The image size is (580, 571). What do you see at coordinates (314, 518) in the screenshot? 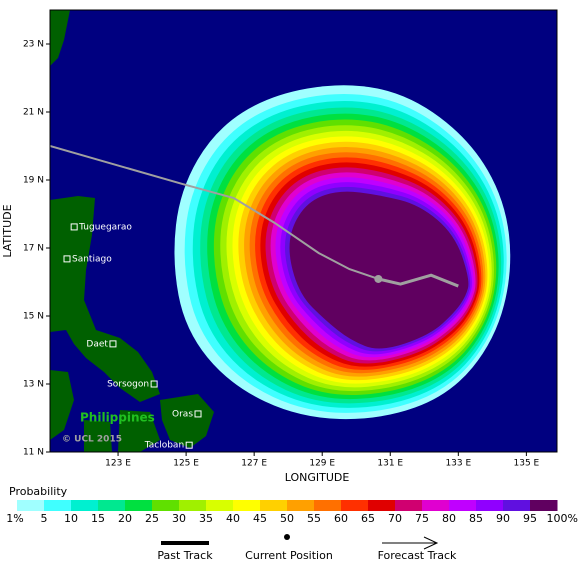
I see `legend-tick-label: 55` at bounding box center [314, 518].